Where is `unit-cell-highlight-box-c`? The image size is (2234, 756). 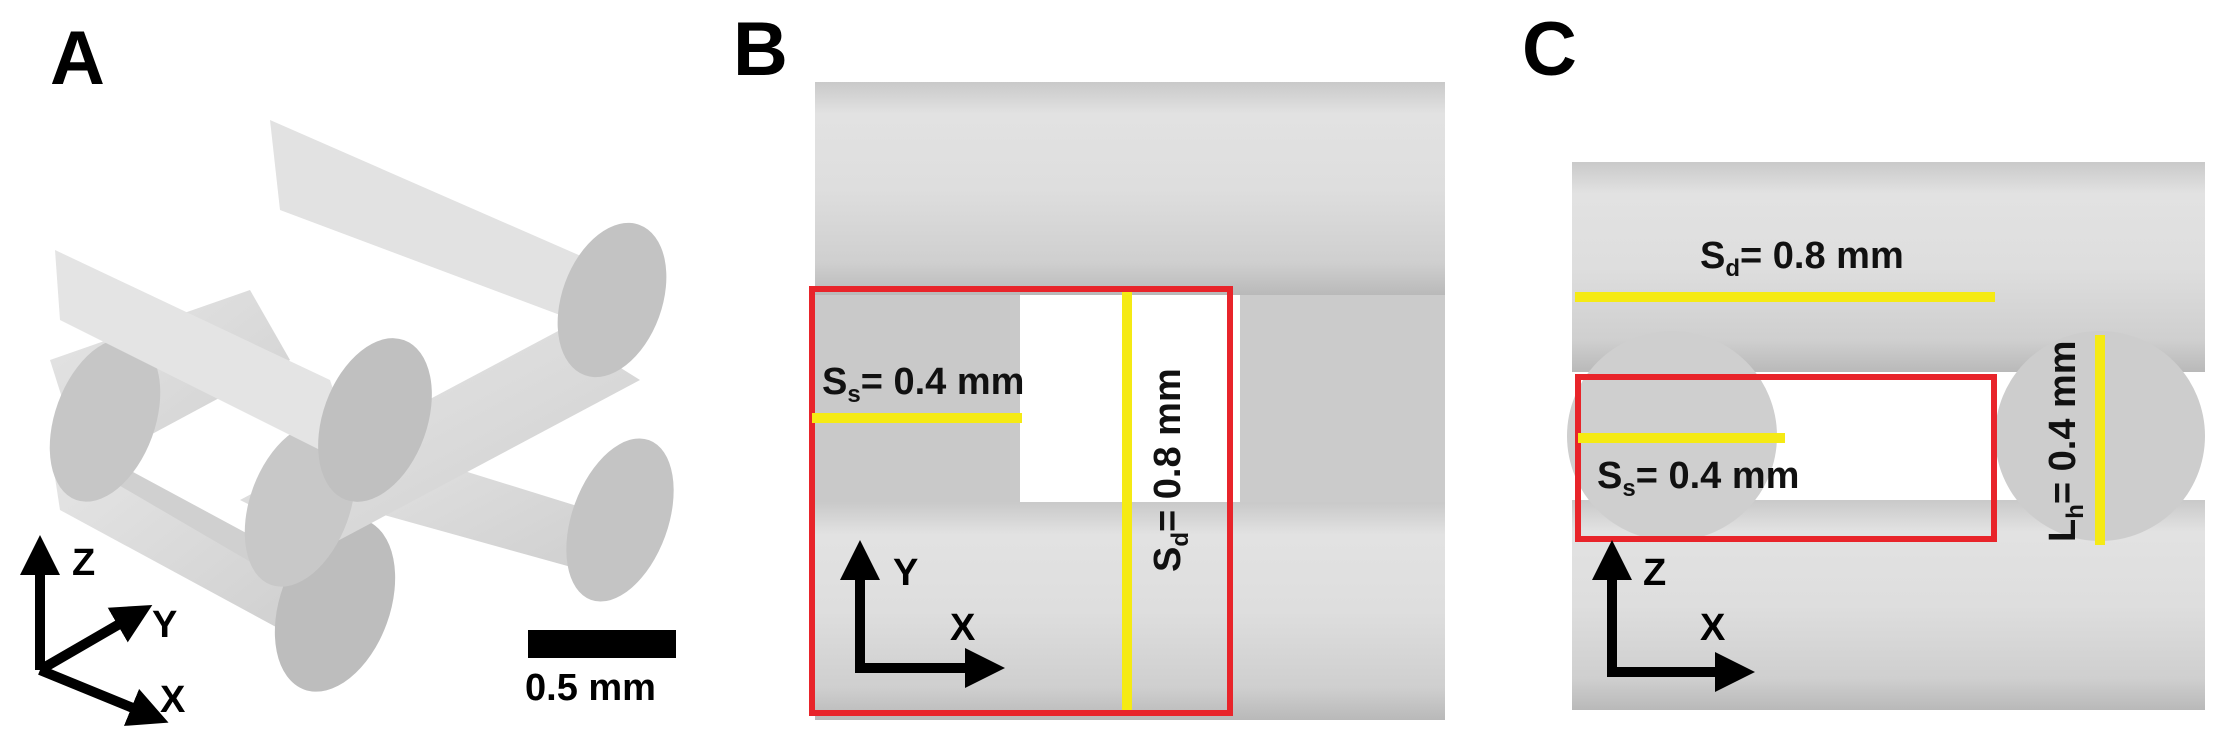
unit-cell-highlight-box-c is located at coordinates (1786, 458).